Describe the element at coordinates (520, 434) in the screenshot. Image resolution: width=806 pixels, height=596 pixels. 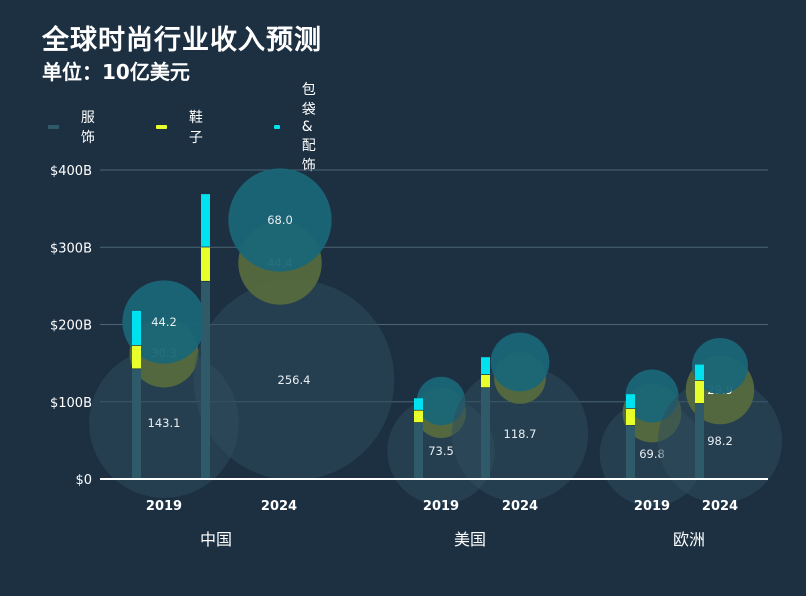
I see `bubble-label-apparel: 118.7` at that location.